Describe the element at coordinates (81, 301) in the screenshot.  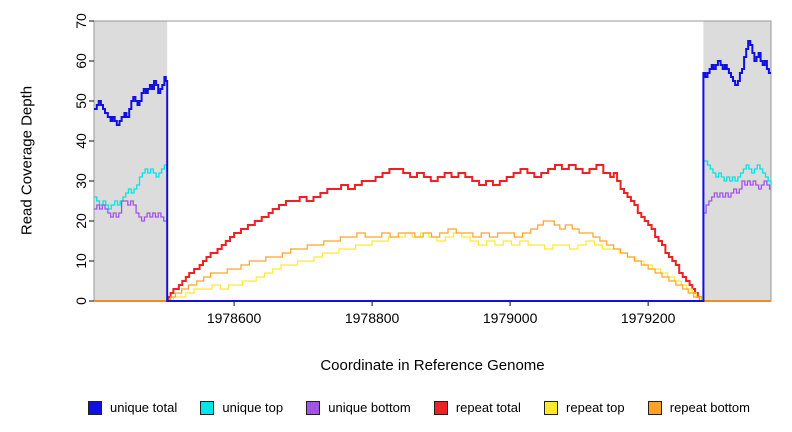
I see `y-tick-label: 0` at that location.